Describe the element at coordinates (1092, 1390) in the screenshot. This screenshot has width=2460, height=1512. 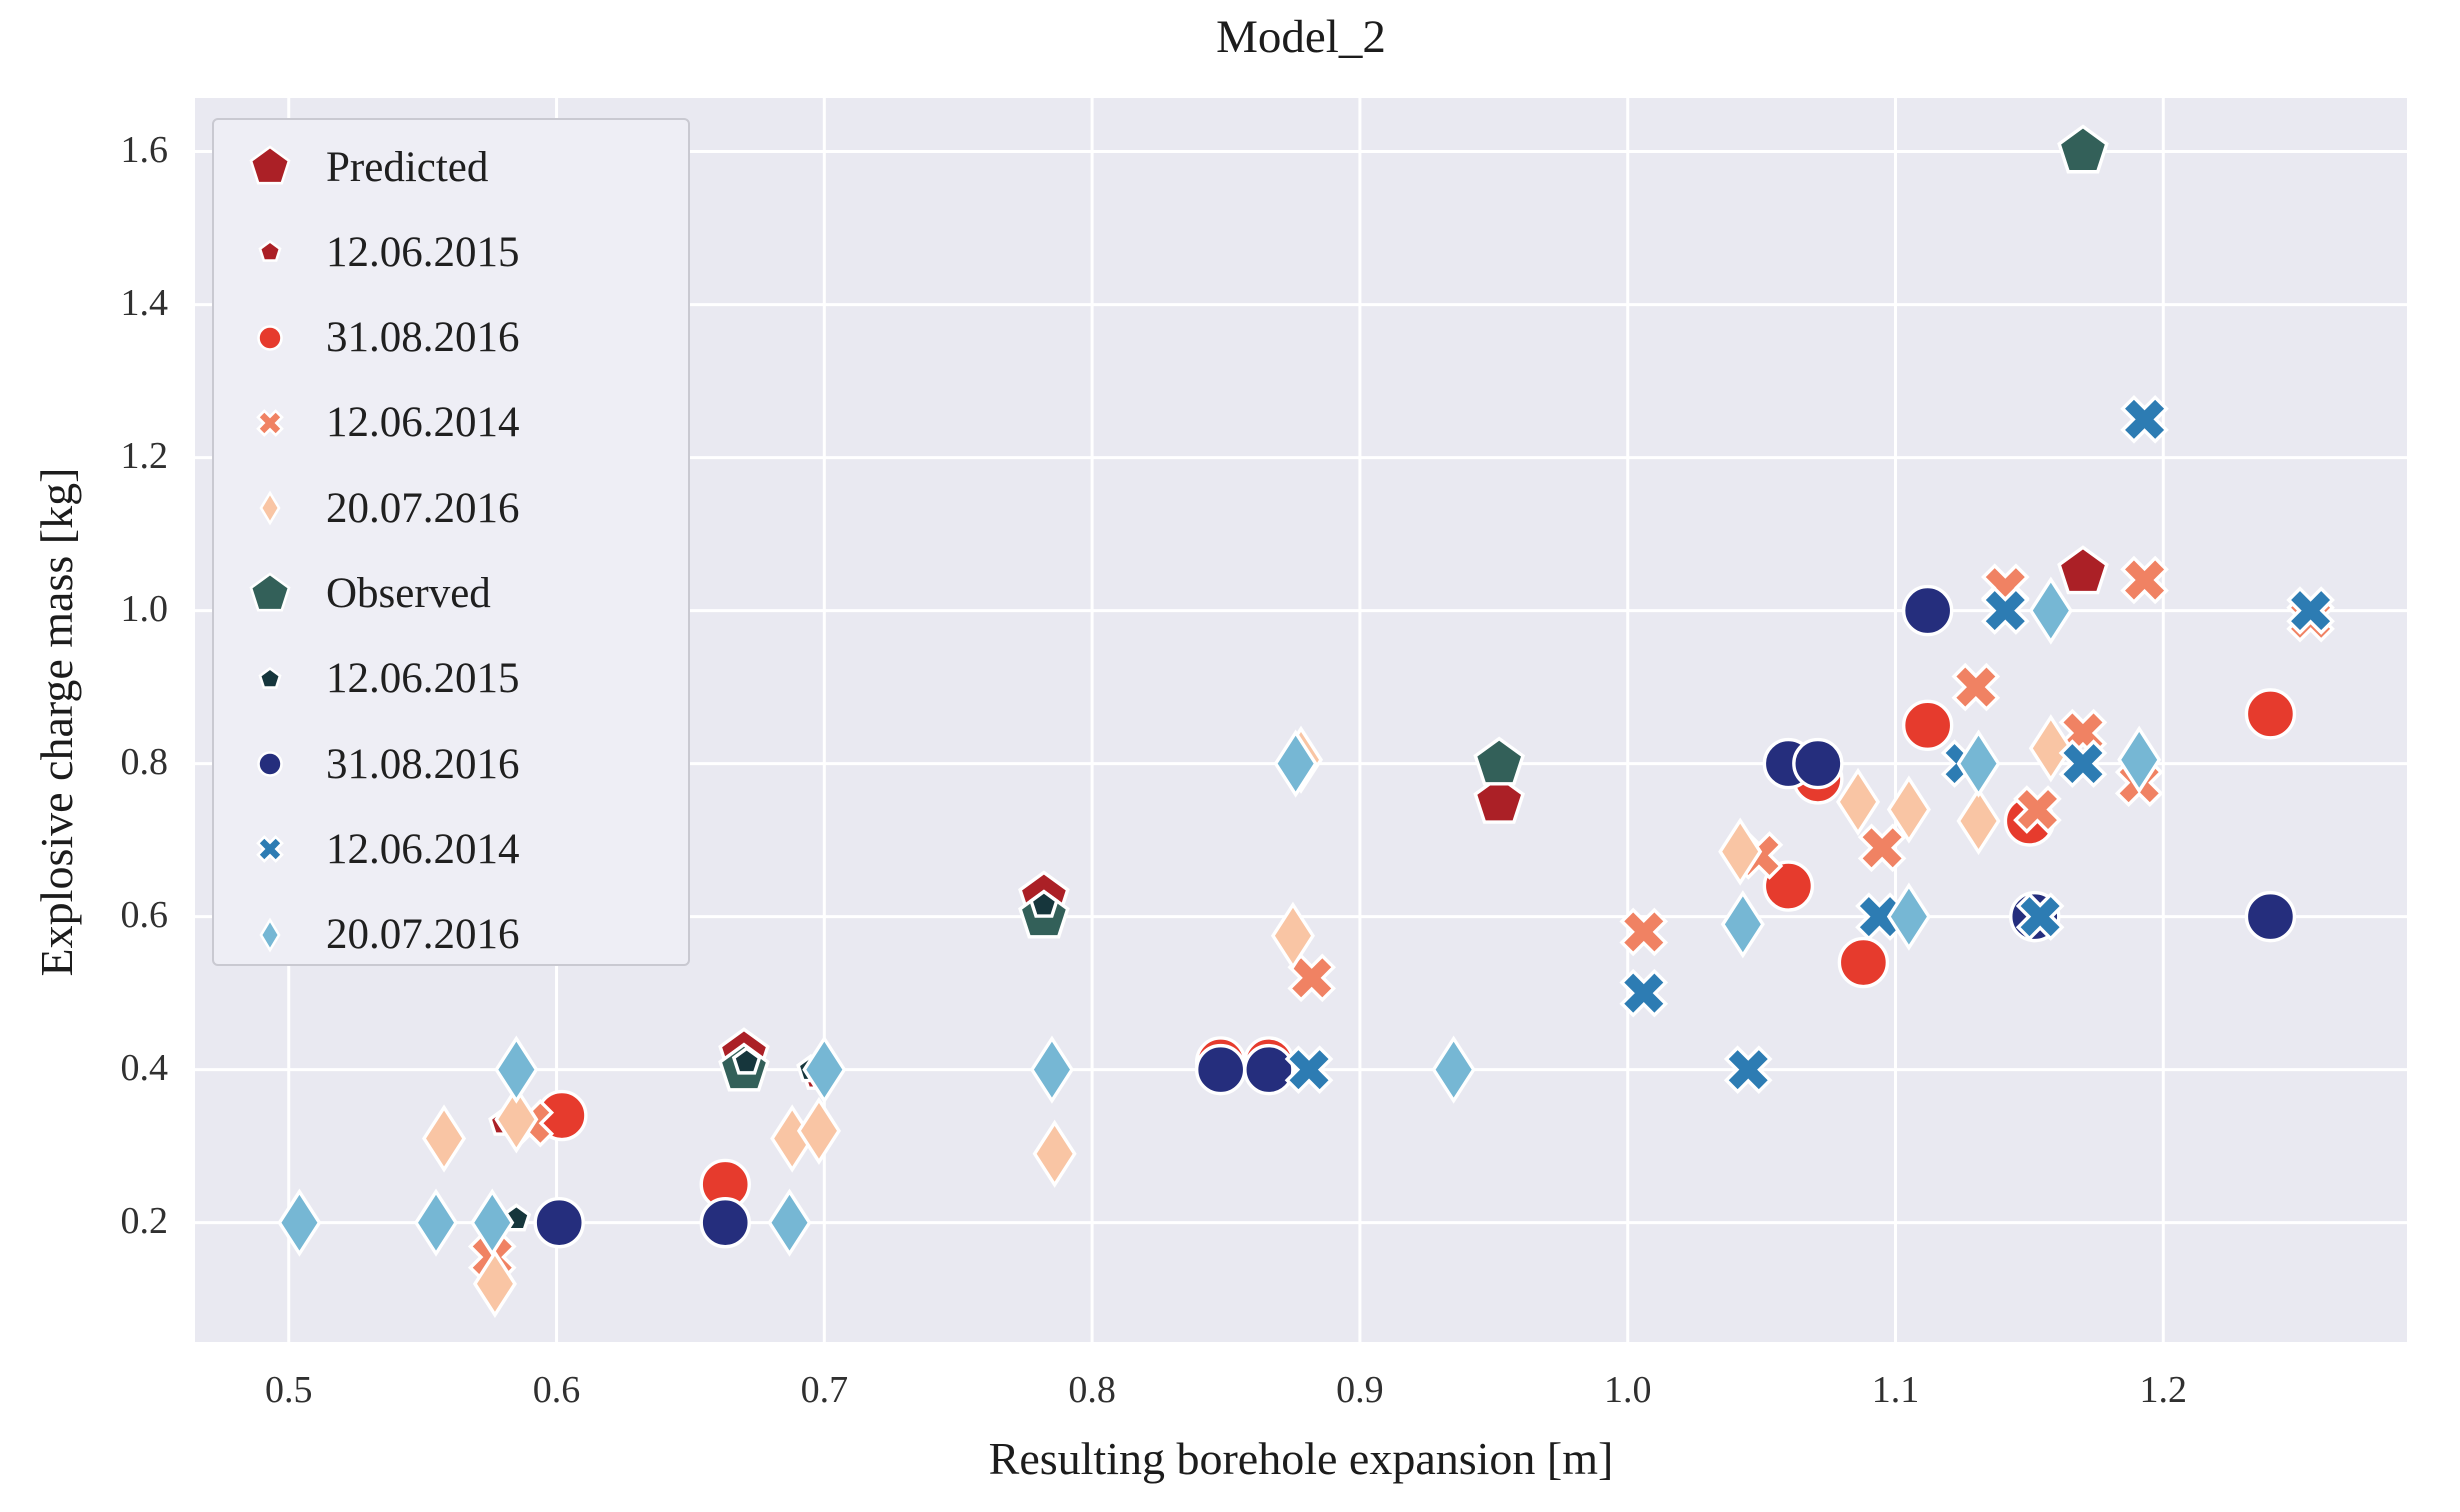
I see `x-tick-label: 0.8` at that location.